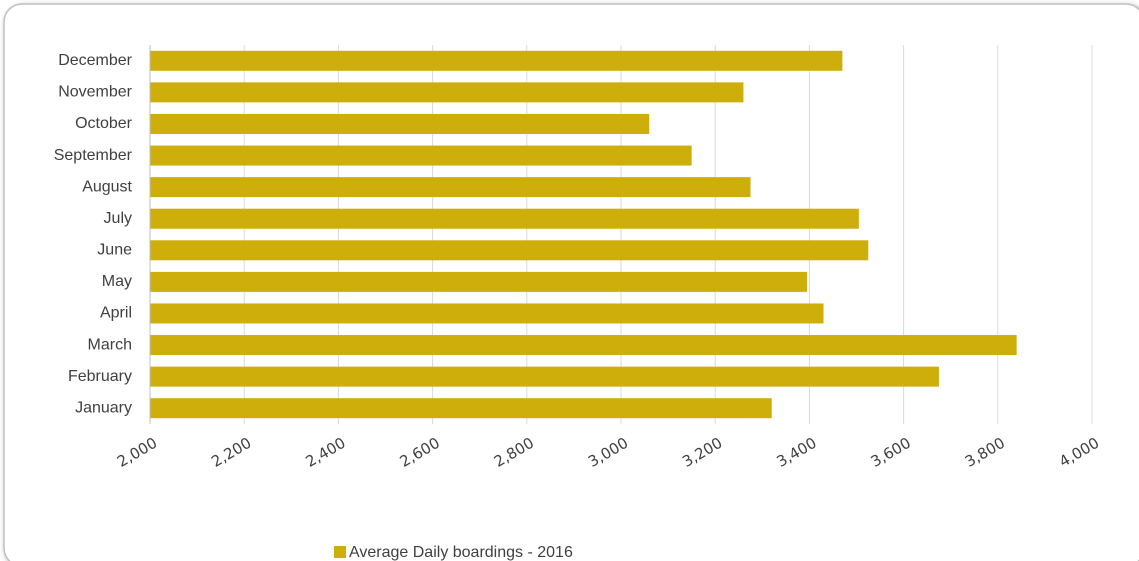 The image size is (1139, 561). Describe the element at coordinates (110, 344) in the screenshot. I see `y-tick-label: March` at that location.